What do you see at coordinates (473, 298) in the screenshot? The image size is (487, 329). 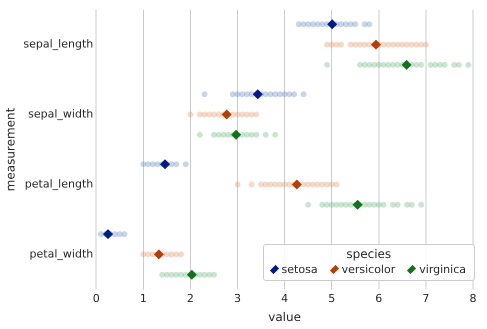 I see `x-tick-label: 8` at bounding box center [473, 298].